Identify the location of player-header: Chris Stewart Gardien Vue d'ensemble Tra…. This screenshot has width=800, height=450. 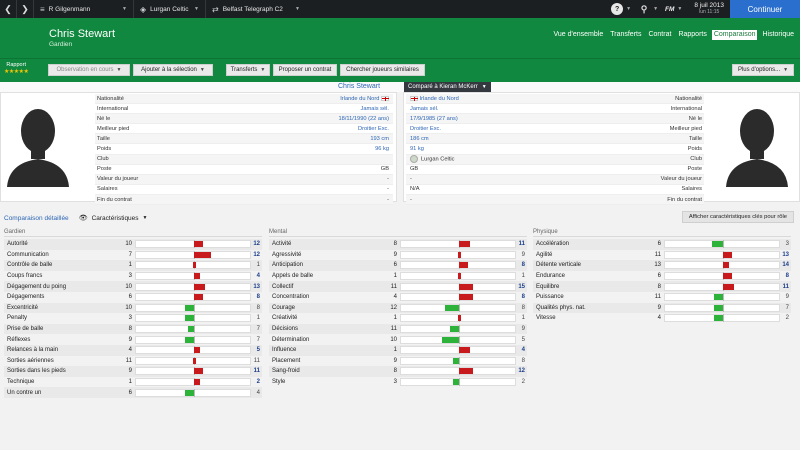
(400, 38).